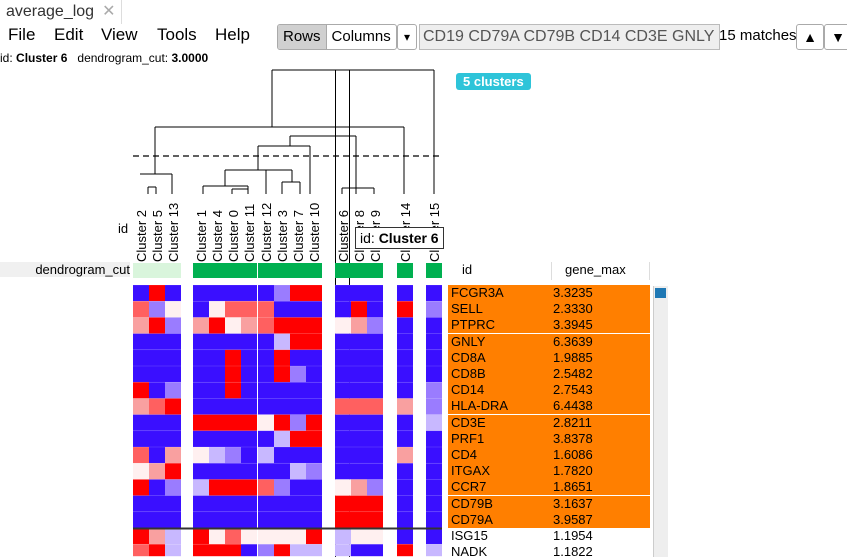 This screenshot has width=847, height=560. What do you see at coordinates (549, 325) in the screenshot?
I see `table-row: PTPRC 3.3945` at bounding box center [549, 325].